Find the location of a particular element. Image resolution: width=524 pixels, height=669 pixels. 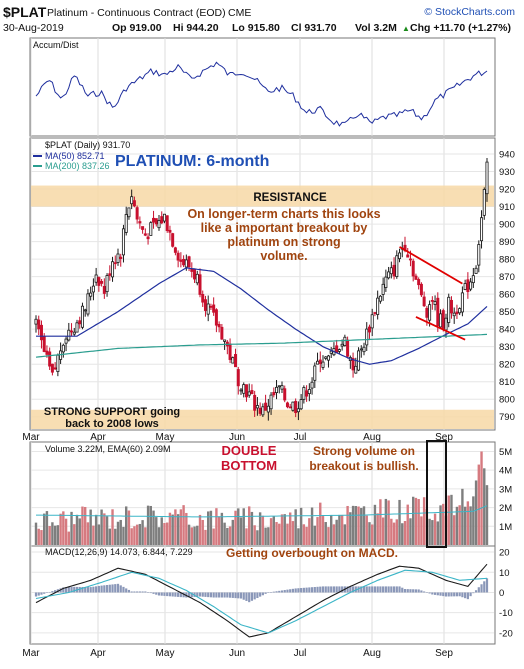

double-bottom-label: DOUBLE BOTTOM is located at coordinates (249, 458).